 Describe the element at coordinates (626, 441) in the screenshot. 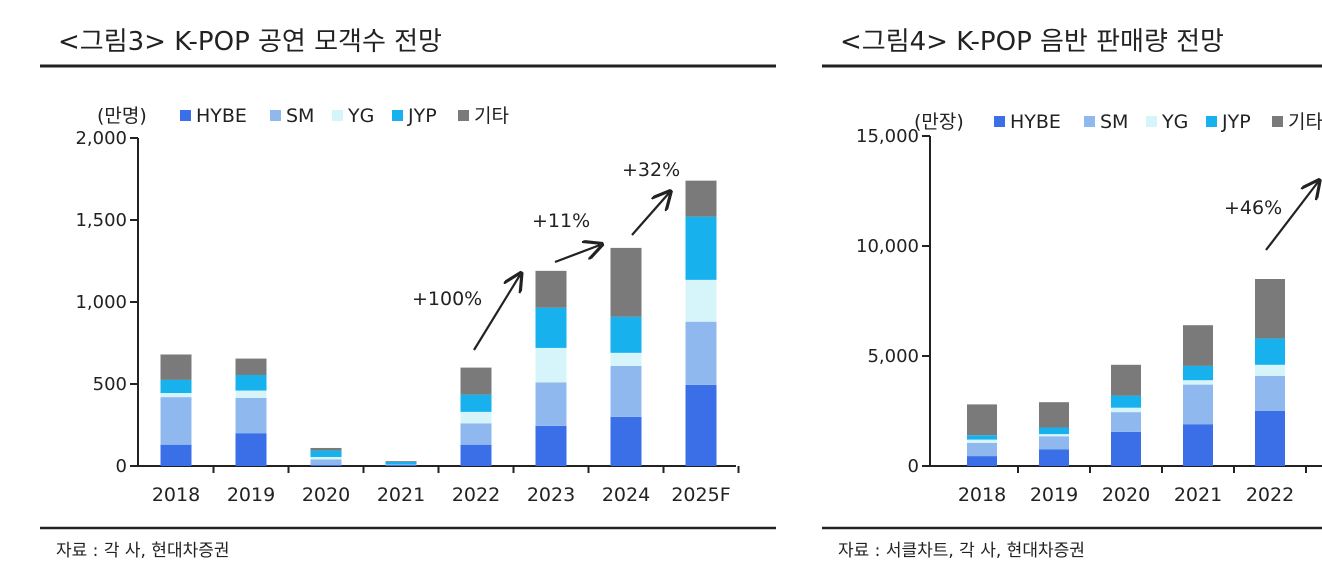

I see `bar-hybe-2024` at that location.